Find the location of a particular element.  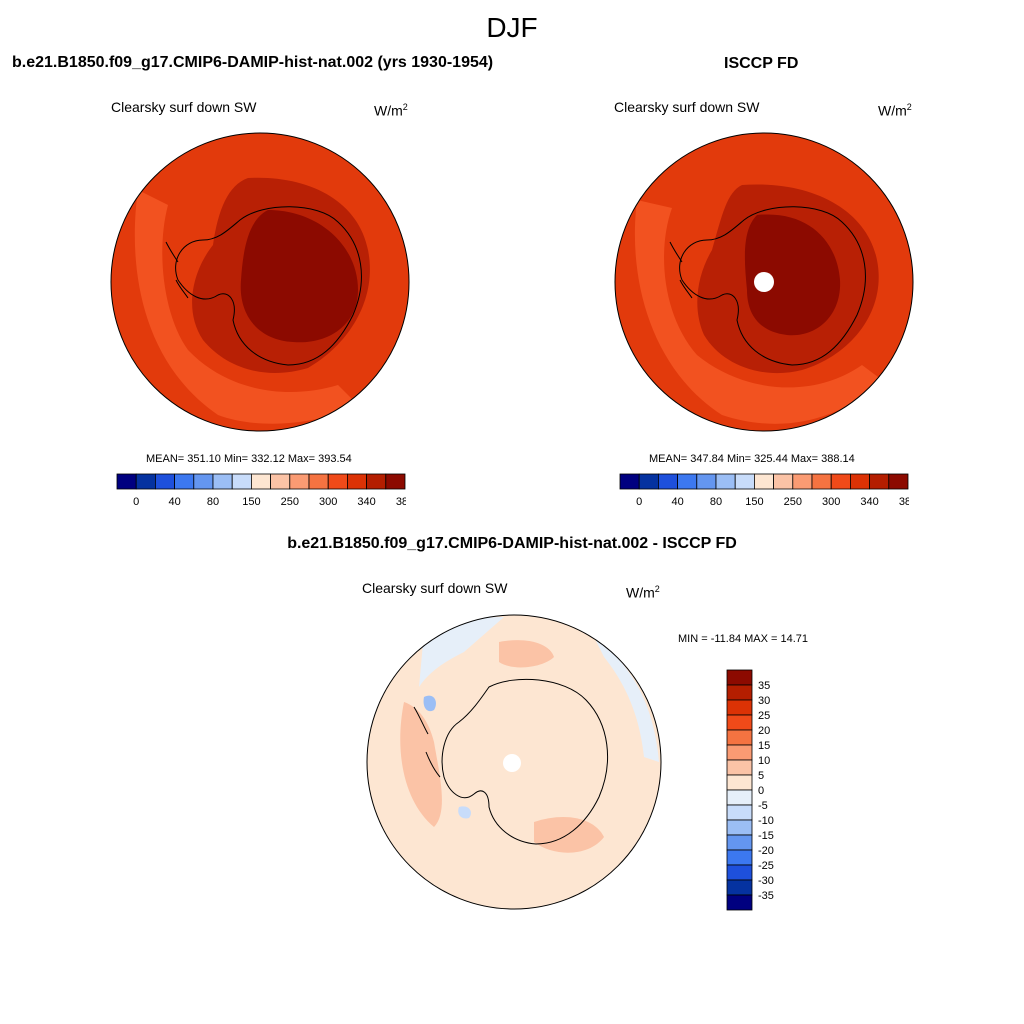

panel-3-field-positive-west is located at coordinates (421, 764).